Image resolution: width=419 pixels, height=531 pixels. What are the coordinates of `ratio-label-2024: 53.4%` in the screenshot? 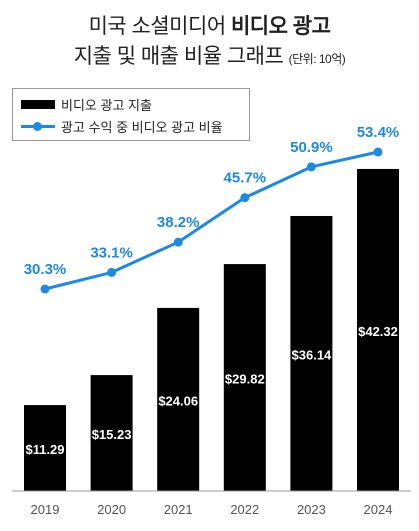 It's located at (378, 132).